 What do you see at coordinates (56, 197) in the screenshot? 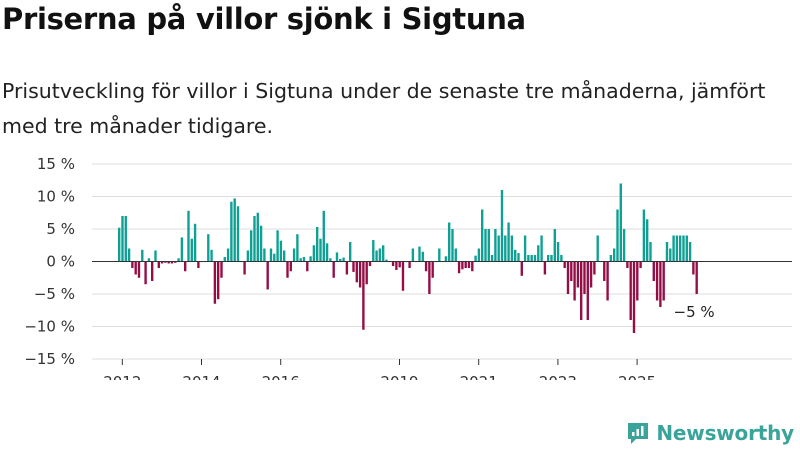
I see `y-tick-label: 10 %` at bounding box center [56, 197].